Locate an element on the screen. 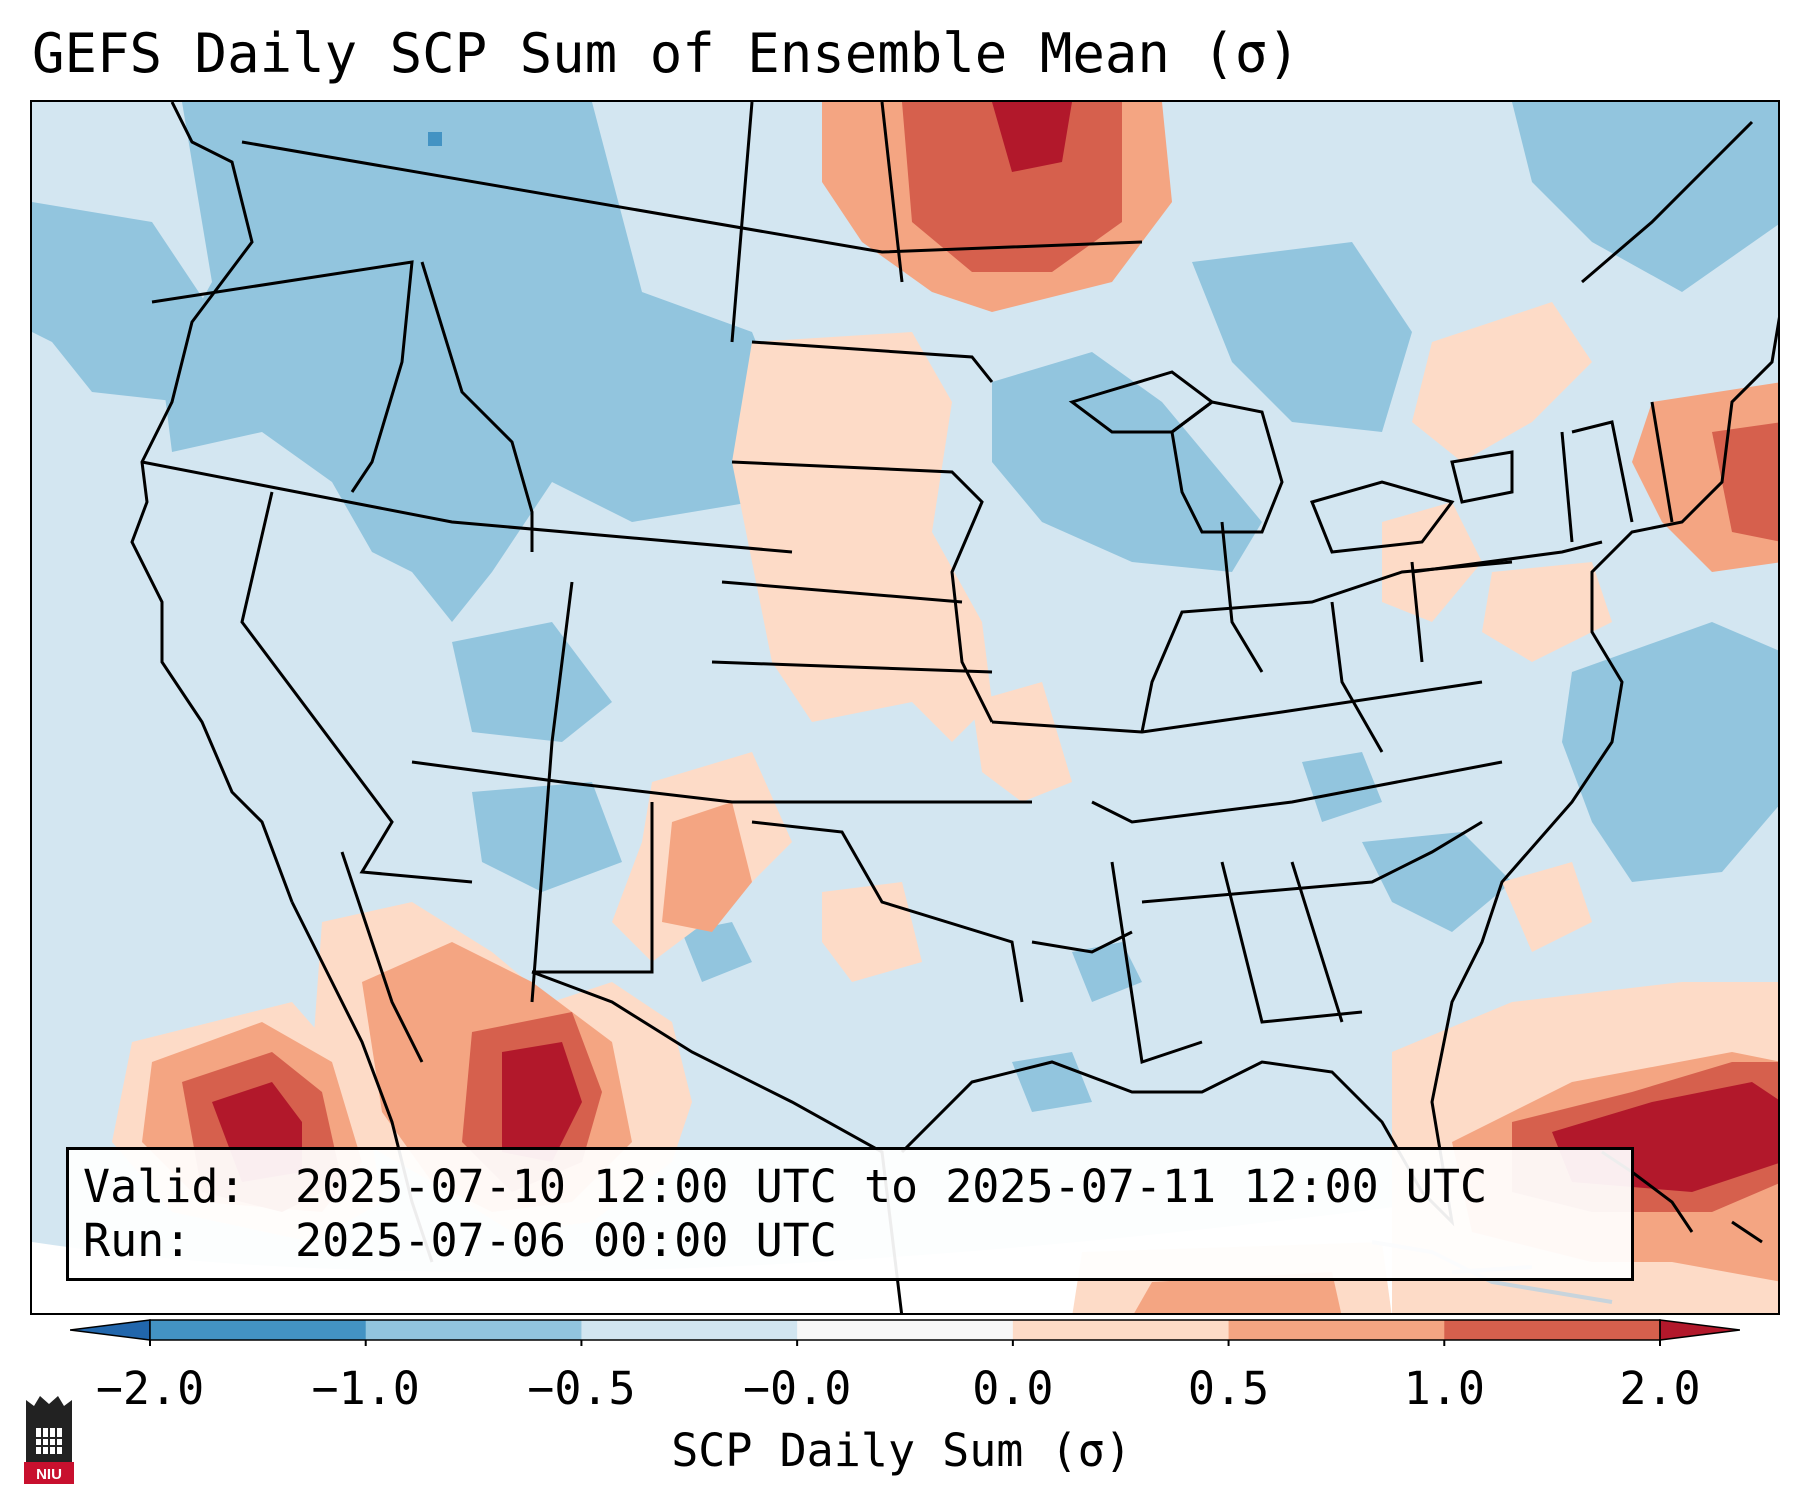 The image size is (1803, 1506). colorbar-tick-label: −0.0 is located at coordinates (797, 1388).